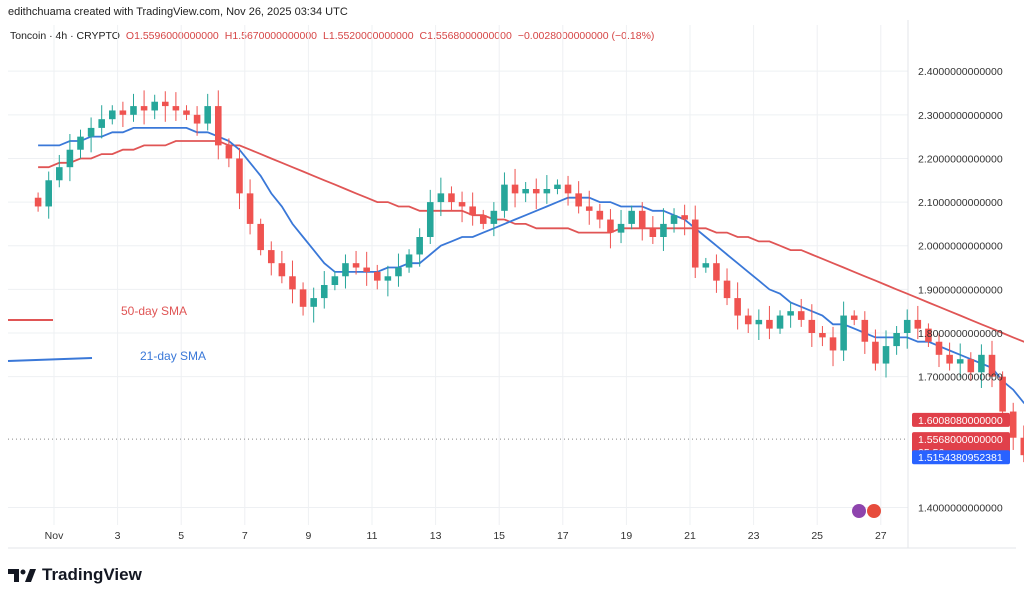 Image resolution: width=1024 pixels, height=601 pixels. Describe the element at coordinates (859, 511) in the screenshot. I see `event-icon` at that location.